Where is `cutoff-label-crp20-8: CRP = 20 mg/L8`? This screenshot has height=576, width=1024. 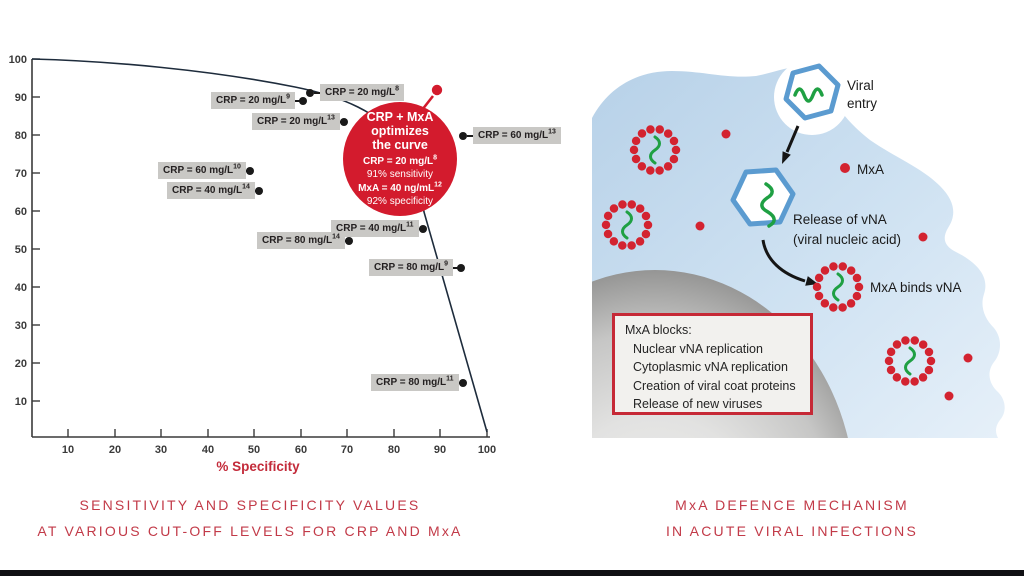
cutoff-label-crp20-8: CRP = 20 mg/L8 is located at coordinates (362, 92).